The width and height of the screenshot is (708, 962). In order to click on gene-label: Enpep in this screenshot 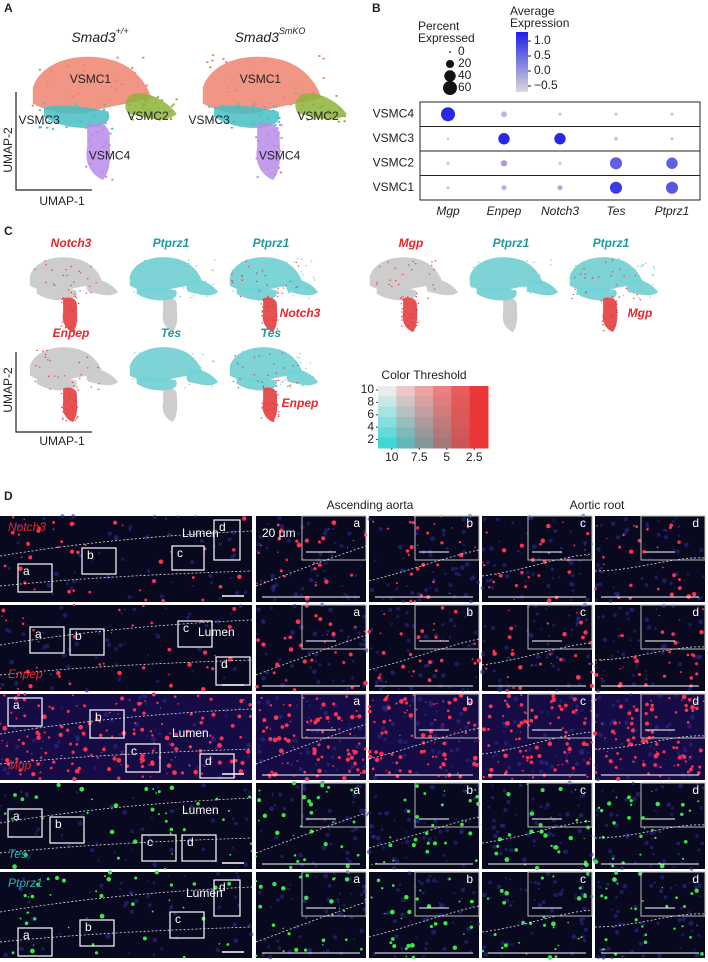, I will do `click(25, 674)`.